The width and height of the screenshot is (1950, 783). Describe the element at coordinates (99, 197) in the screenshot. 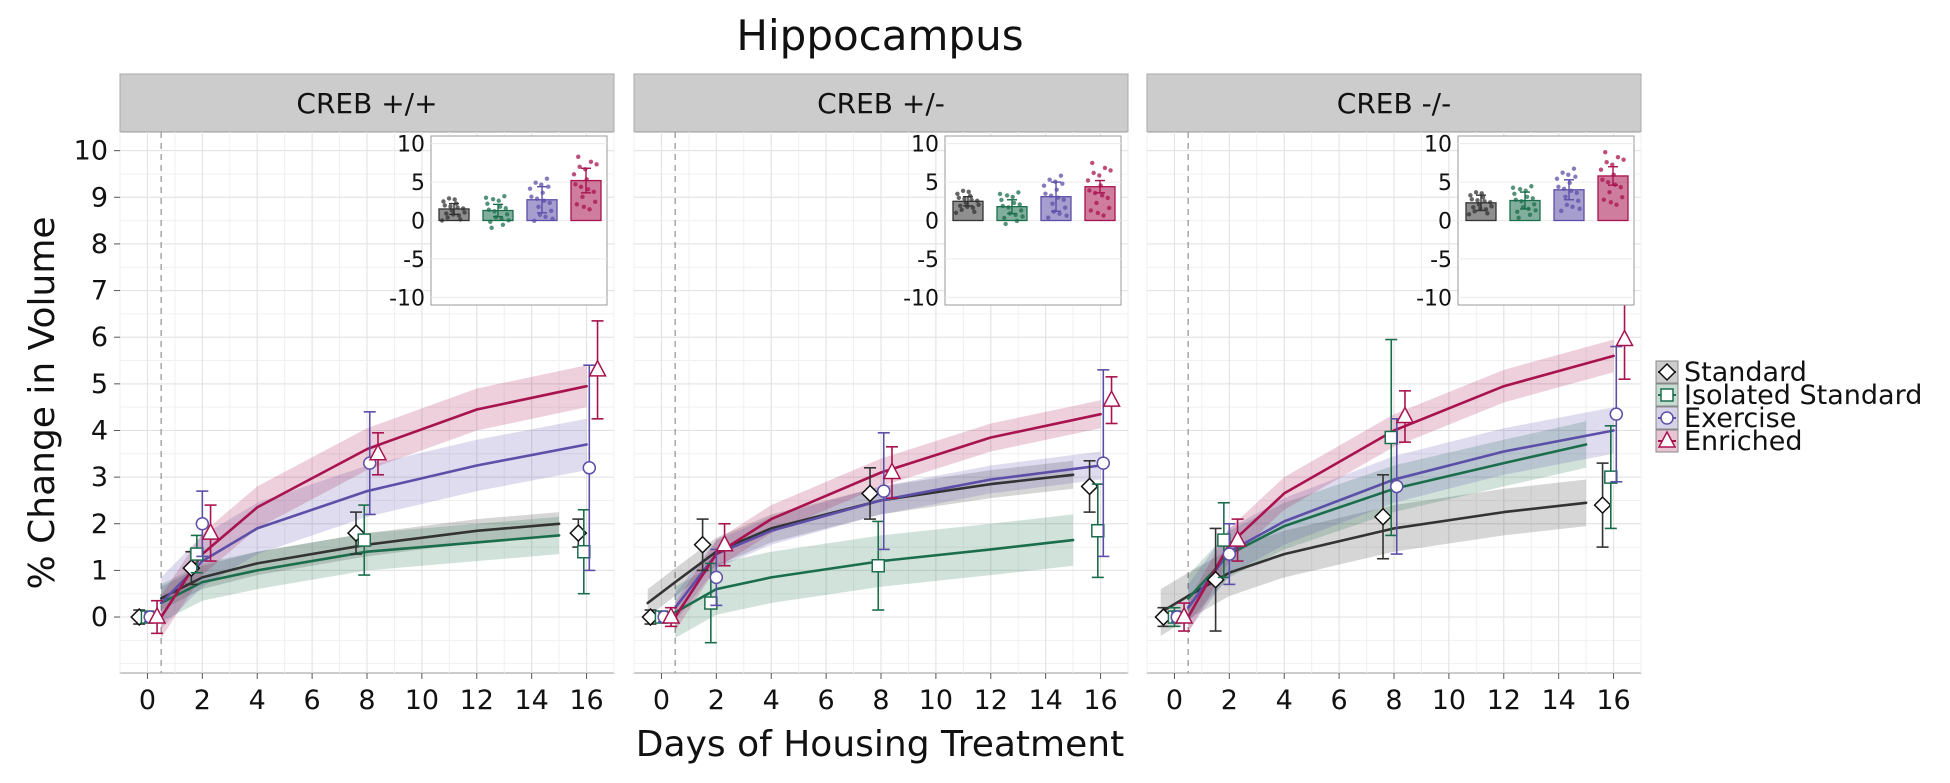

I see `y-tick-label: 9` at that location.